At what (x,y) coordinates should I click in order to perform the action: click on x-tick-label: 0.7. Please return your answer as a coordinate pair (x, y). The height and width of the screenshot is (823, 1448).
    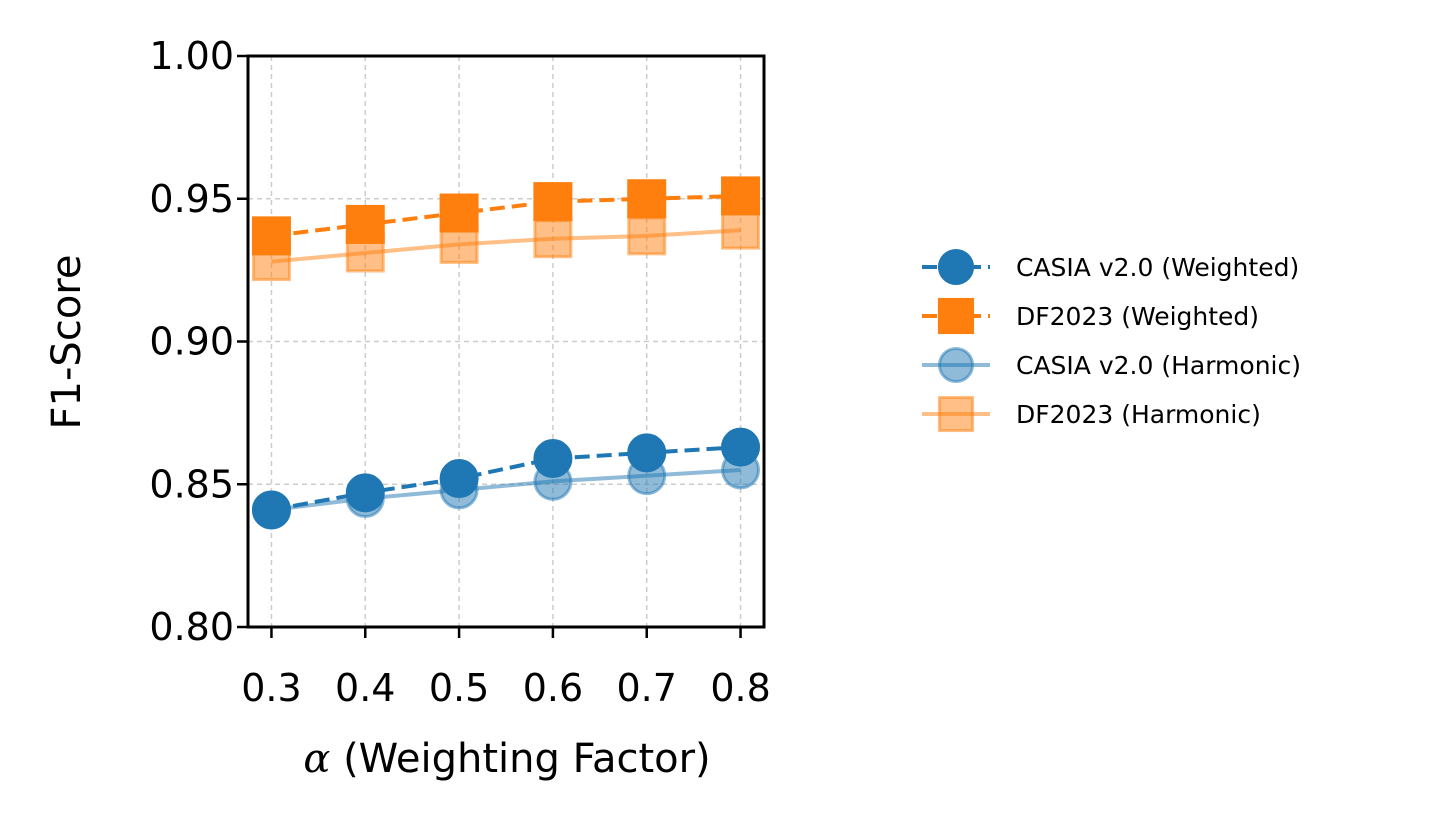
    Looking at the image, I should click on (647, 688).